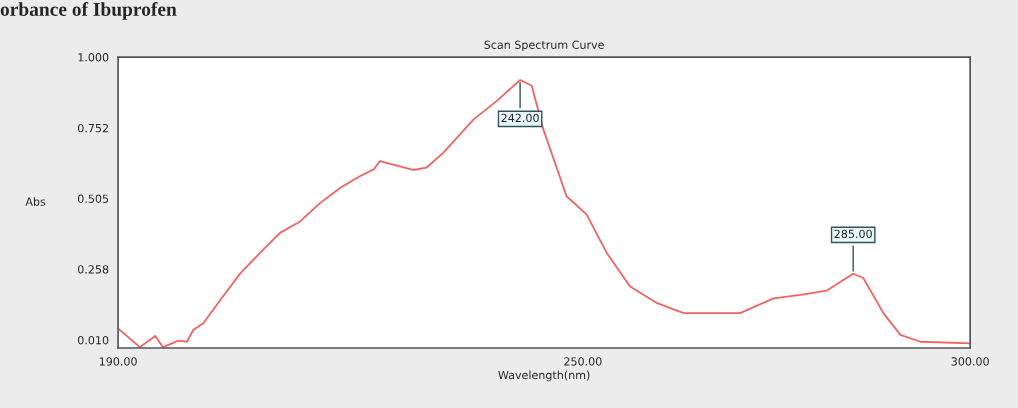 This screenshot has width=1018, height=408. I want to click on y-tick-label: 0.752, so click(92, 128).